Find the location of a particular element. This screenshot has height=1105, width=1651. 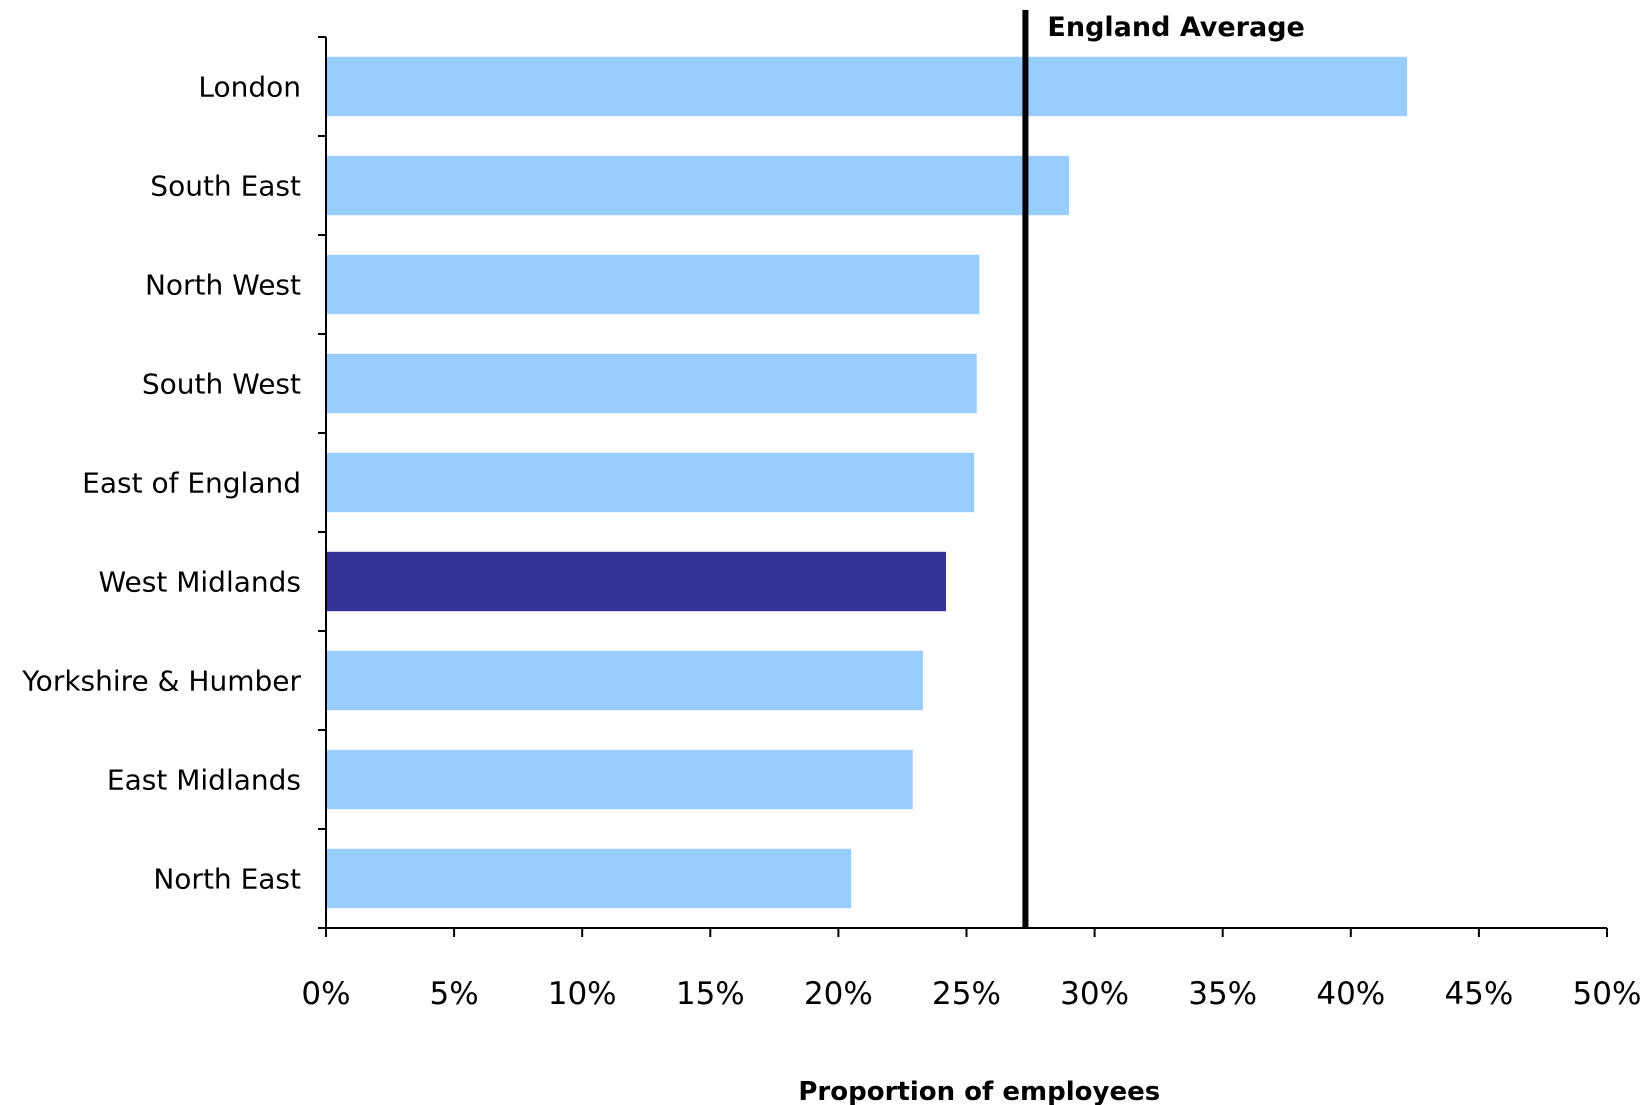

x-tick-label: 0% is located at coordinates (325, 994).